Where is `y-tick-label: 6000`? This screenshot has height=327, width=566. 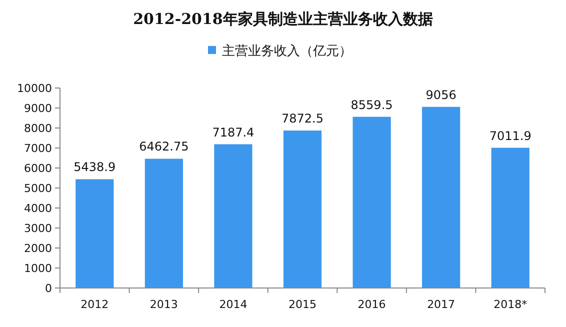
y-tick-label: 6000 is located at coordinates (38, 168).